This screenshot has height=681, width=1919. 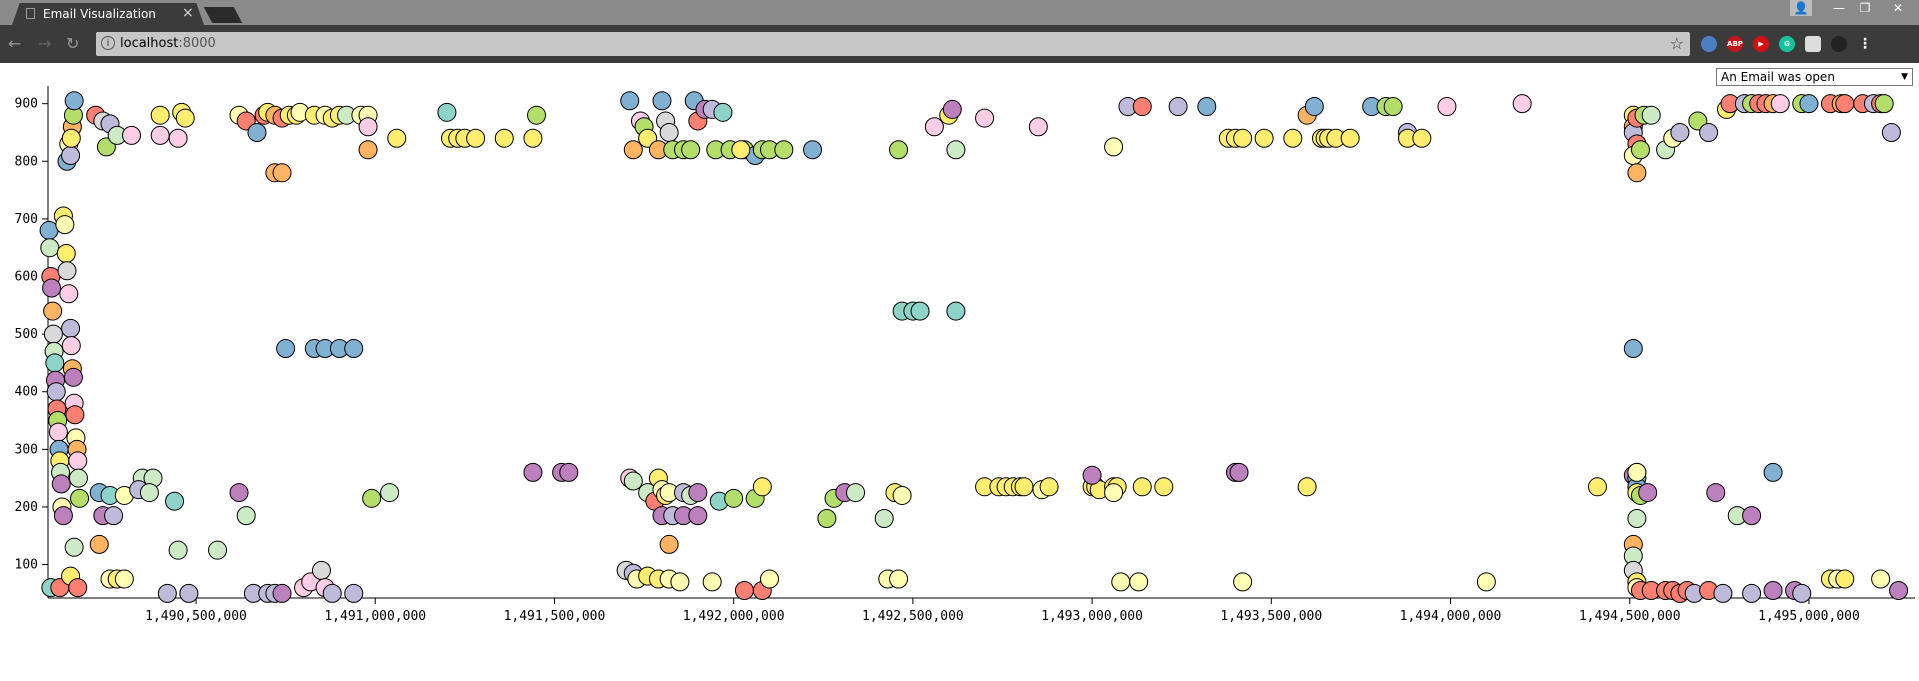 What do you see at coordinates (1761, 44) in the screenshot?
I see `extension-icon-3: ▶` at bounding box center [1761, 44].